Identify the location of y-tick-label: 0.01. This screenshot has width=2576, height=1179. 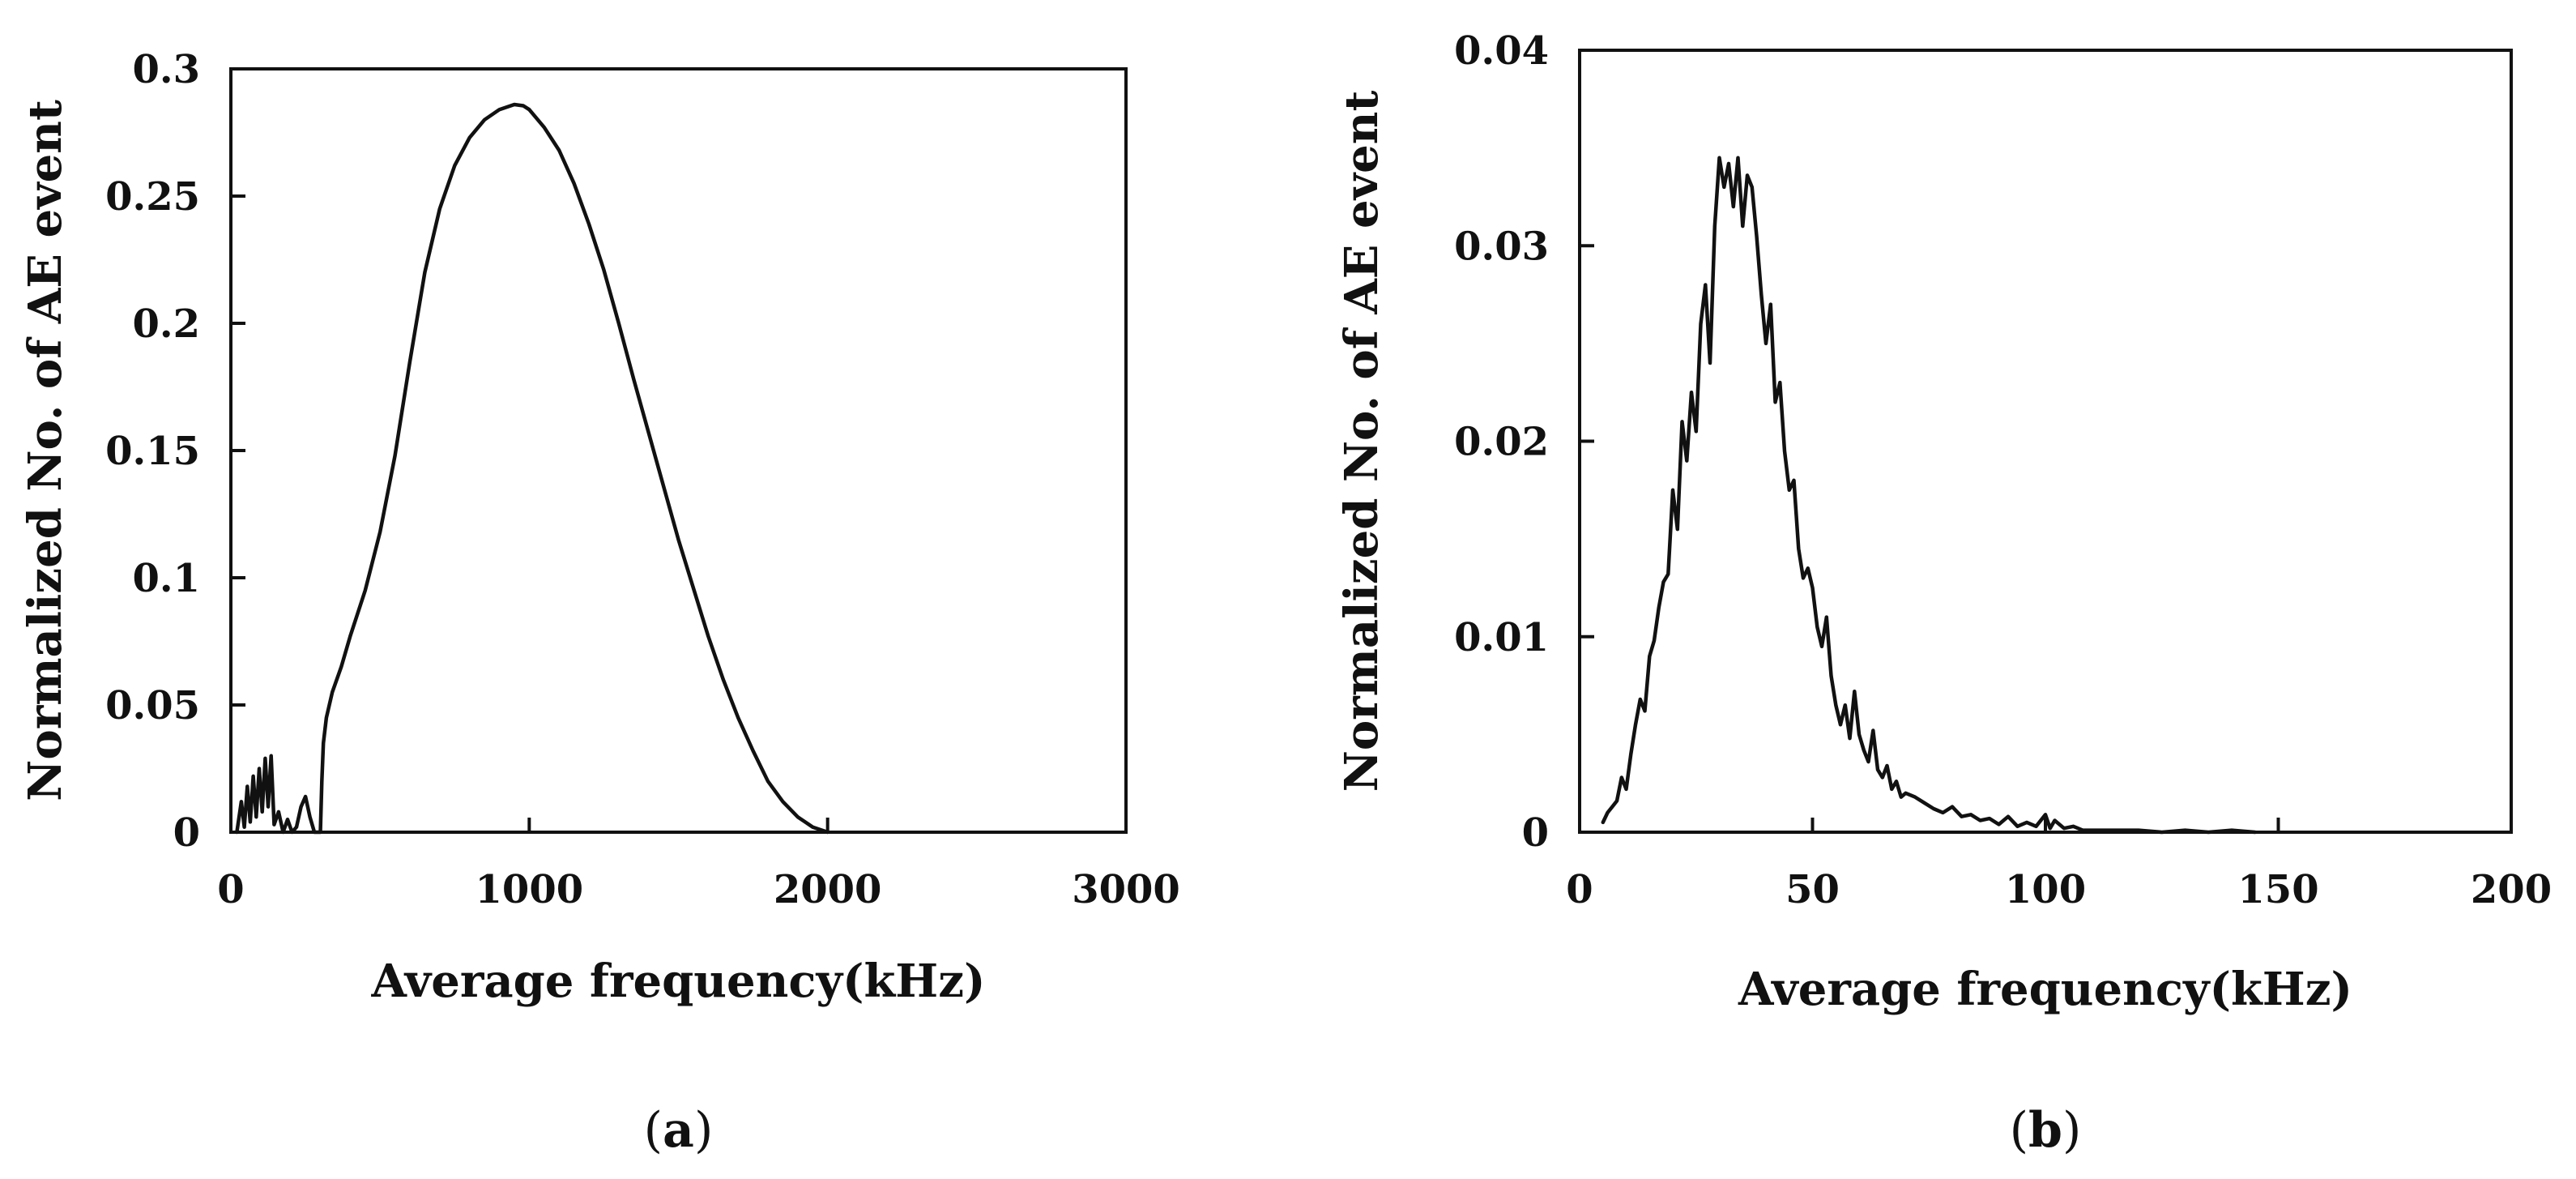
(1502, 638).